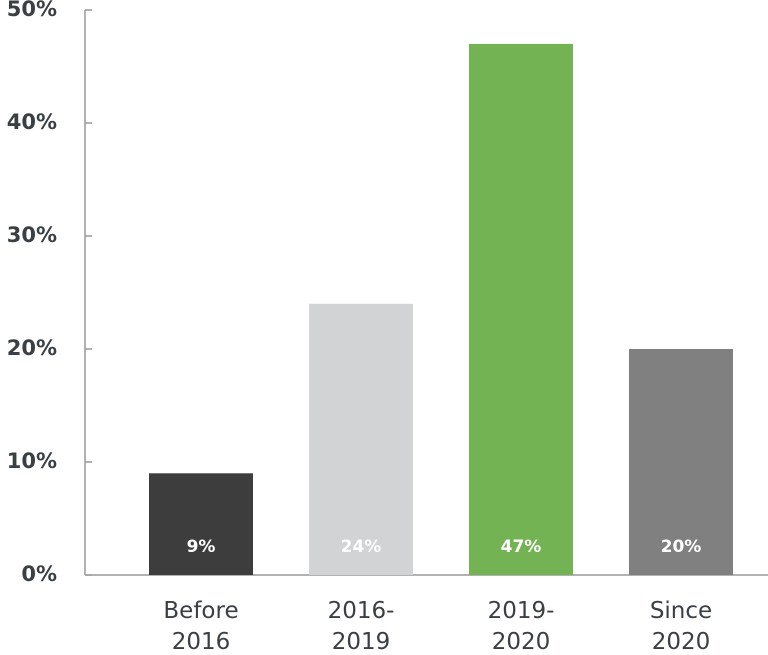 The height and width of the screenshot is (655, 768). I want to click on y-tick-label: 40%, so click(32, 122).